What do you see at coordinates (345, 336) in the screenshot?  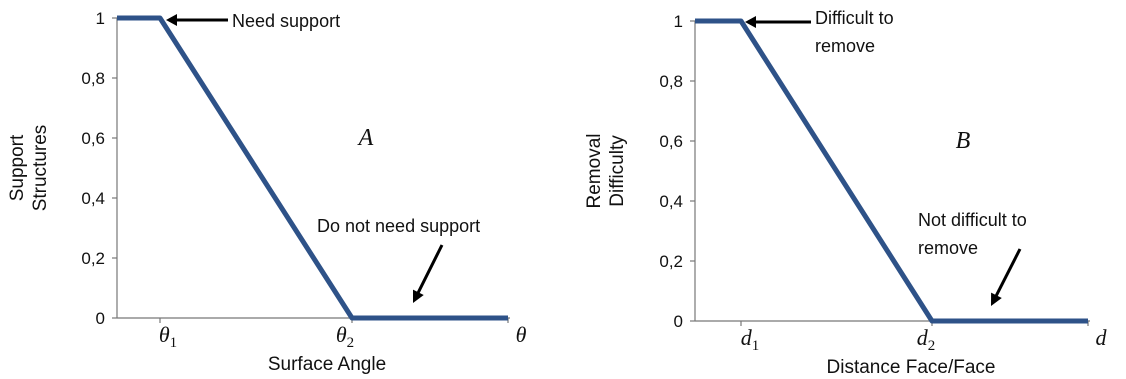 I see `x-tick-label: θ2` at bounding box center [345, 336].